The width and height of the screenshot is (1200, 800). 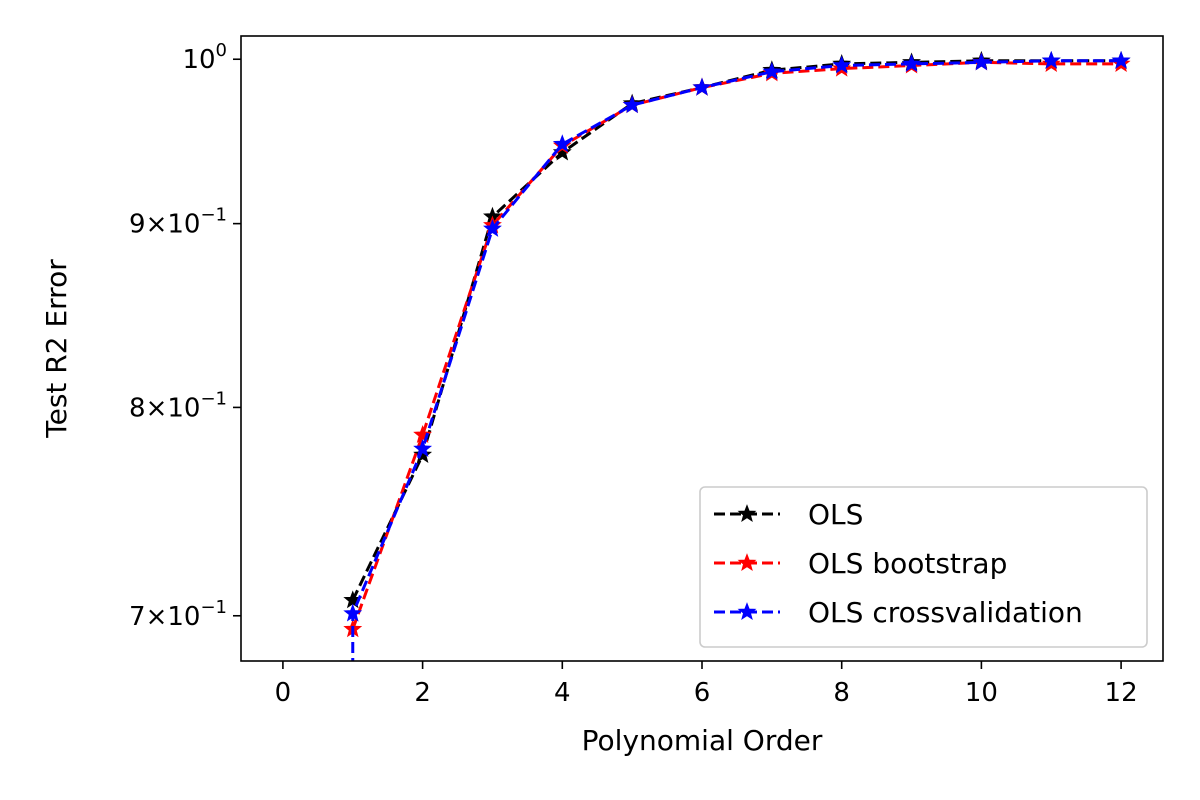 What do you see at coordinates (907, 563) in the screenshot?
I see `legend-label: OLS bootstrap` at bounding box center [907, 563].